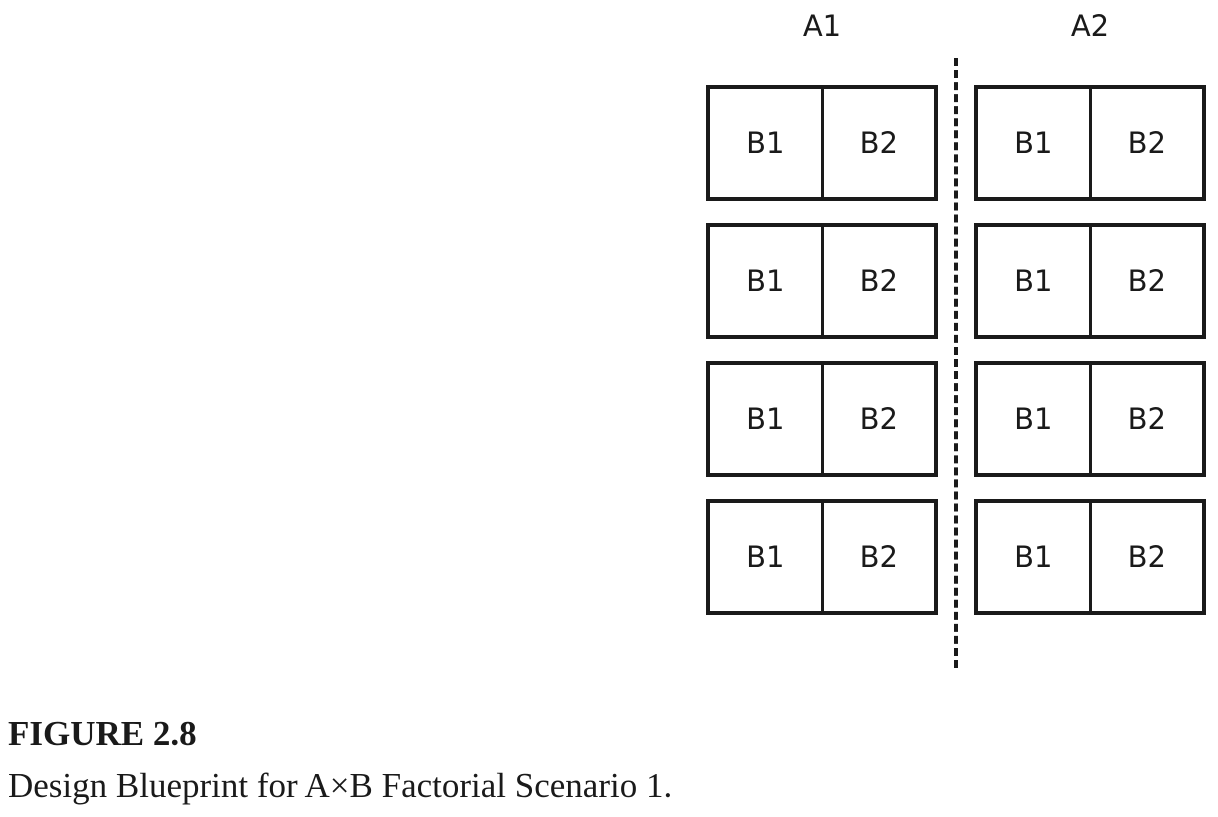 This screenshot has height=817, width=1218. Describe the element at coordinates (1090, 26) in the screenshot. I see `group-label-a2: A2` at that location.